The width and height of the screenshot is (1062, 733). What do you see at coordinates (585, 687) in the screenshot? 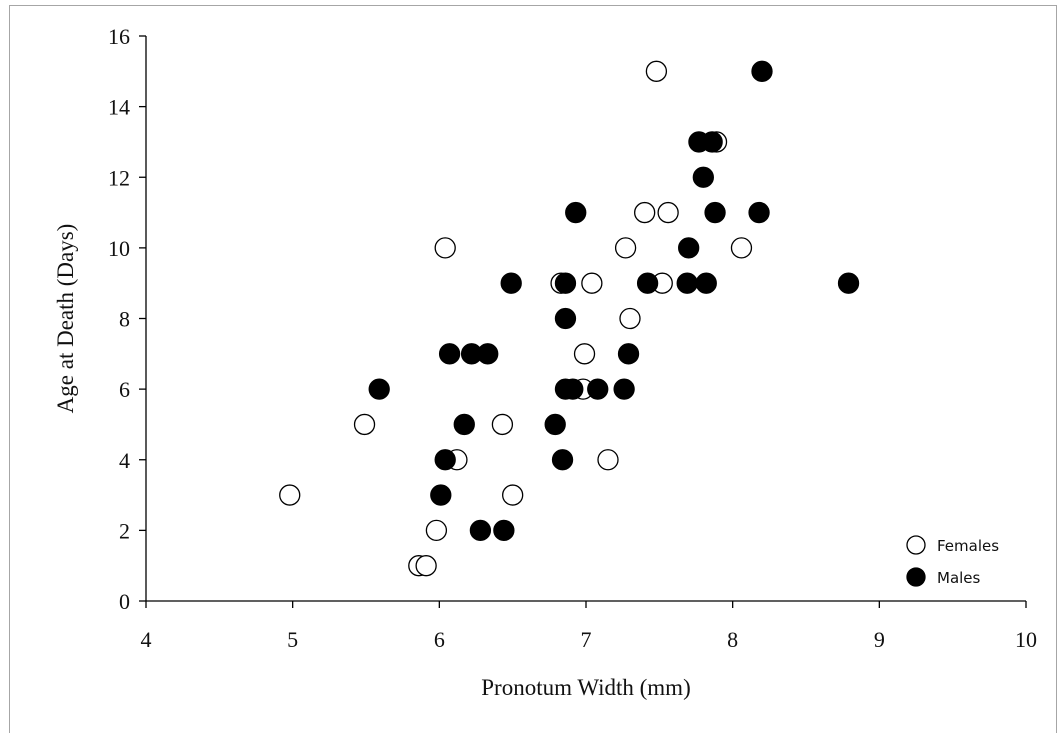
I see `x-axis-title: Pronotum Width (mm)` at bounding box center [585, 687].